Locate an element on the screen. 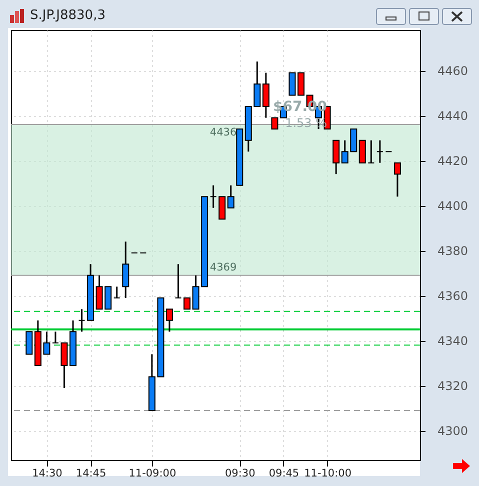 The width and height of the screenshot is (479, 486). y-tick-label: 4320 is located at coordinates (453, 386).